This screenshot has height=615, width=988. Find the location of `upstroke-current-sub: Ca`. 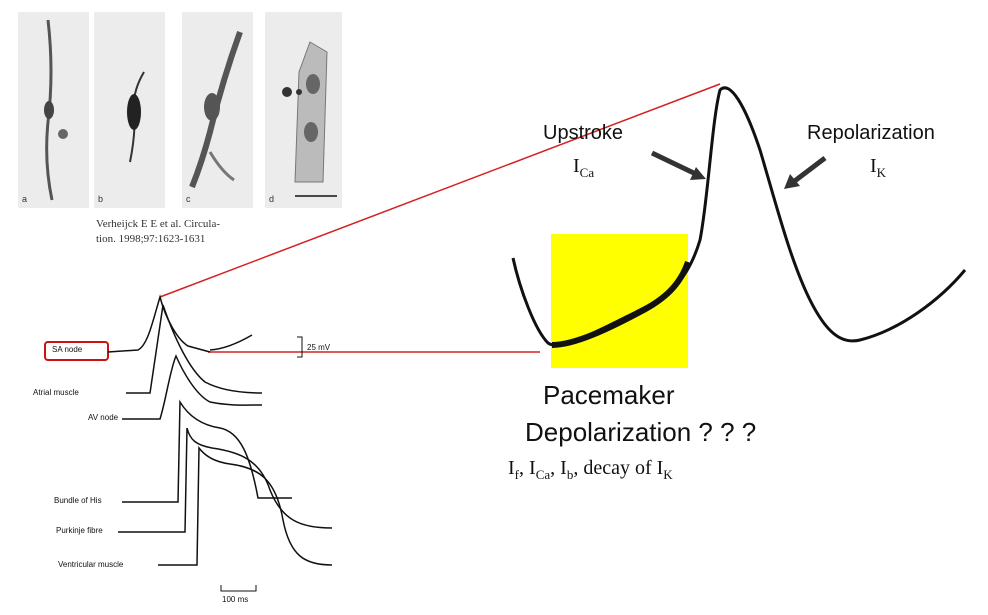

upstroke-current-sub: Ca is located at coordinates (587, 172).